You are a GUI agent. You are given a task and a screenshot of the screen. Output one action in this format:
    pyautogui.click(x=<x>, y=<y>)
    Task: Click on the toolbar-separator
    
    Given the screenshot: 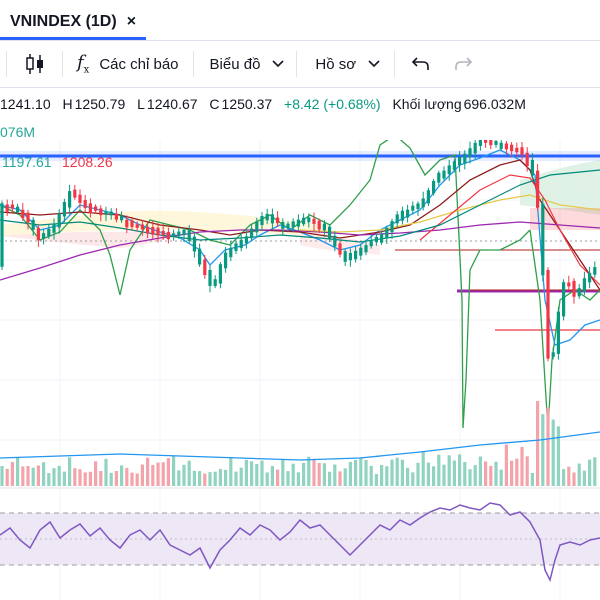 What is the action you would take?
    pyautogui.click(x=395, y=64)
    